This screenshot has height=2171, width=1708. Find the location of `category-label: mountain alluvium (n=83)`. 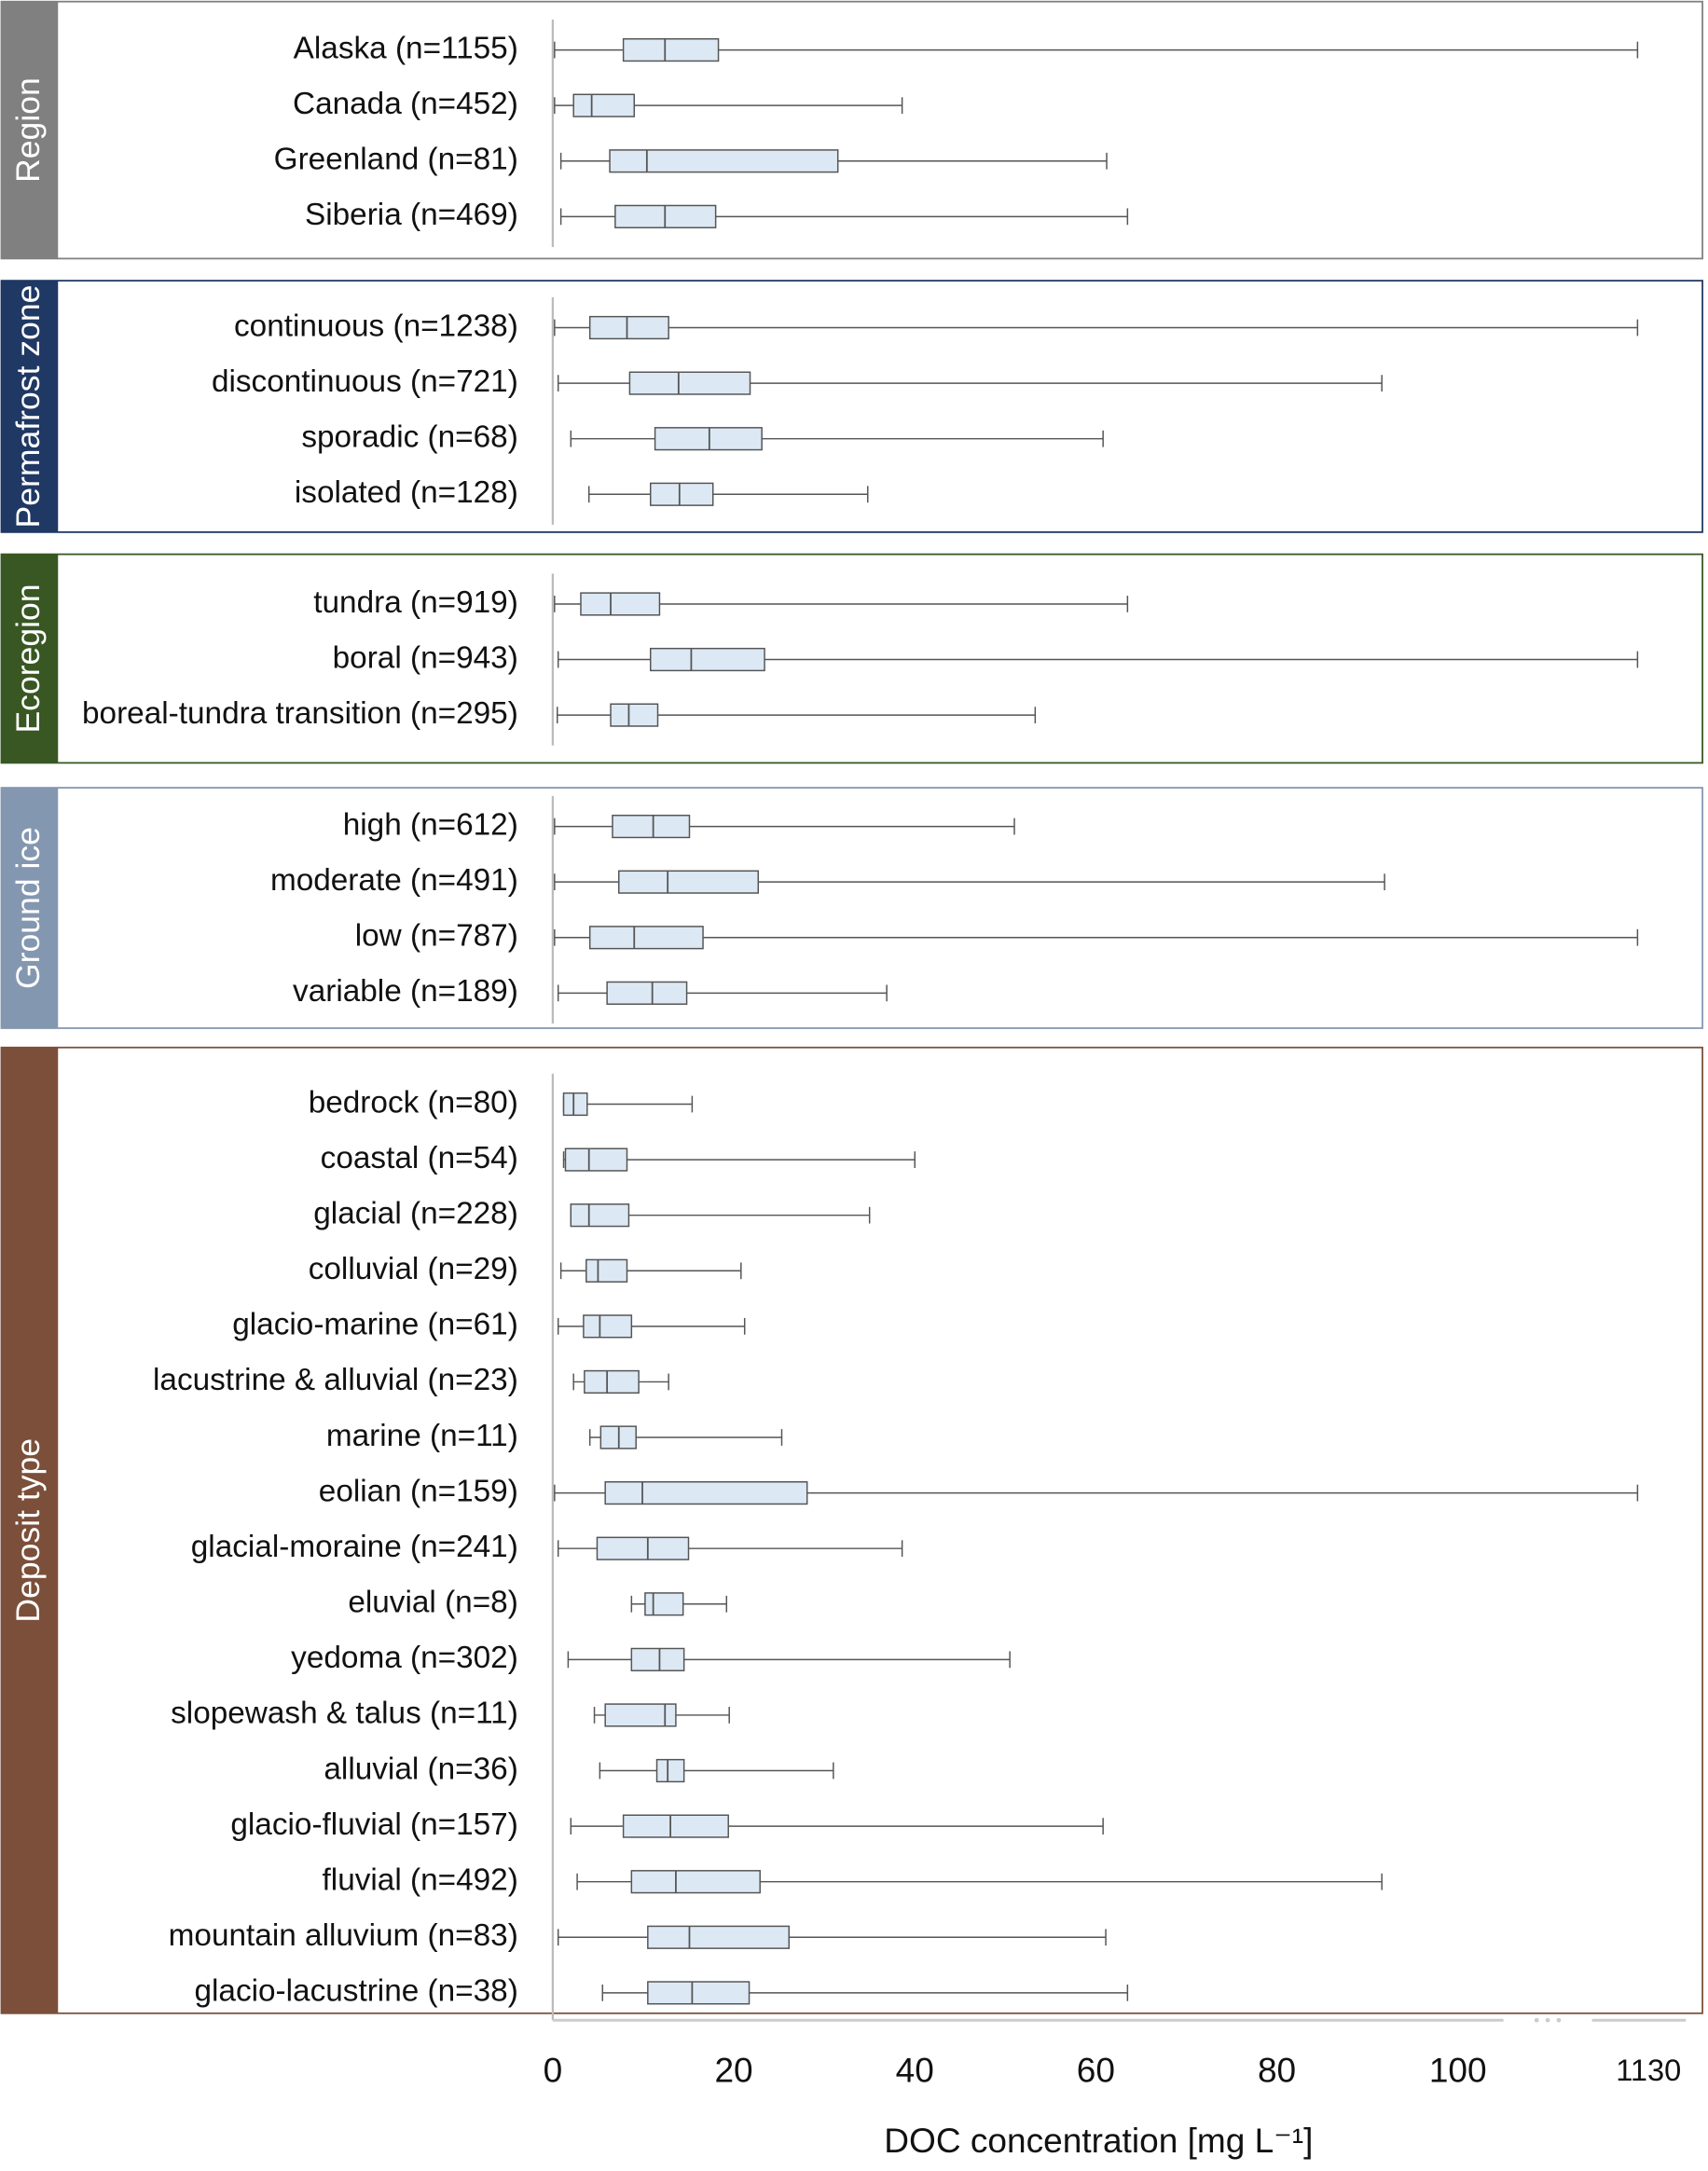

category-label: mountain alluvium (n=83) is located at coordinates (343, 1936).